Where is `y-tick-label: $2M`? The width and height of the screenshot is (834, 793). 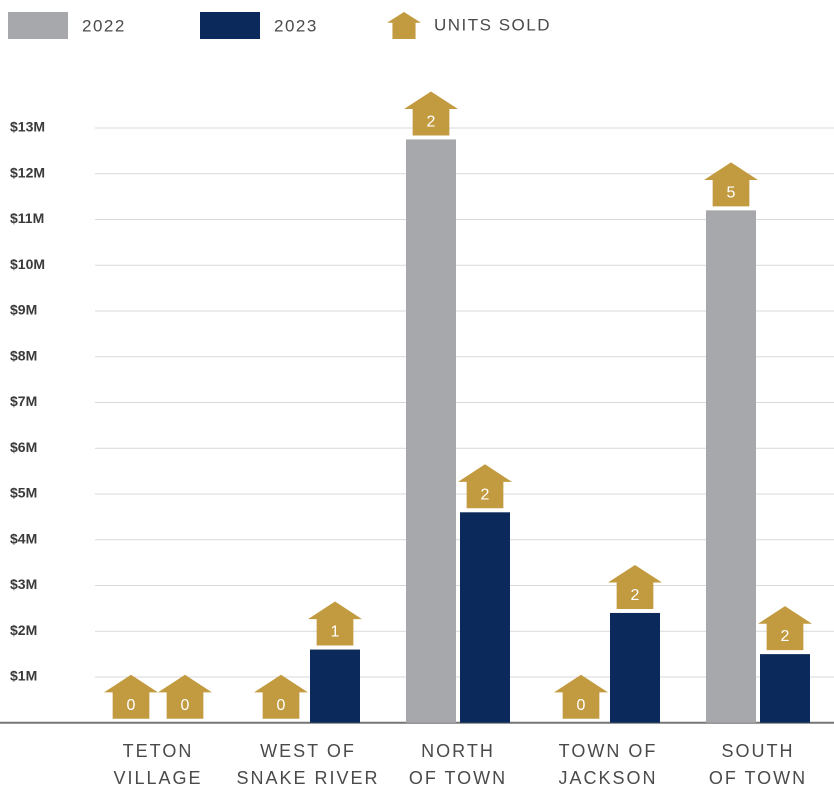
y-tick-label: $2M is located at coordinates (23, 630).